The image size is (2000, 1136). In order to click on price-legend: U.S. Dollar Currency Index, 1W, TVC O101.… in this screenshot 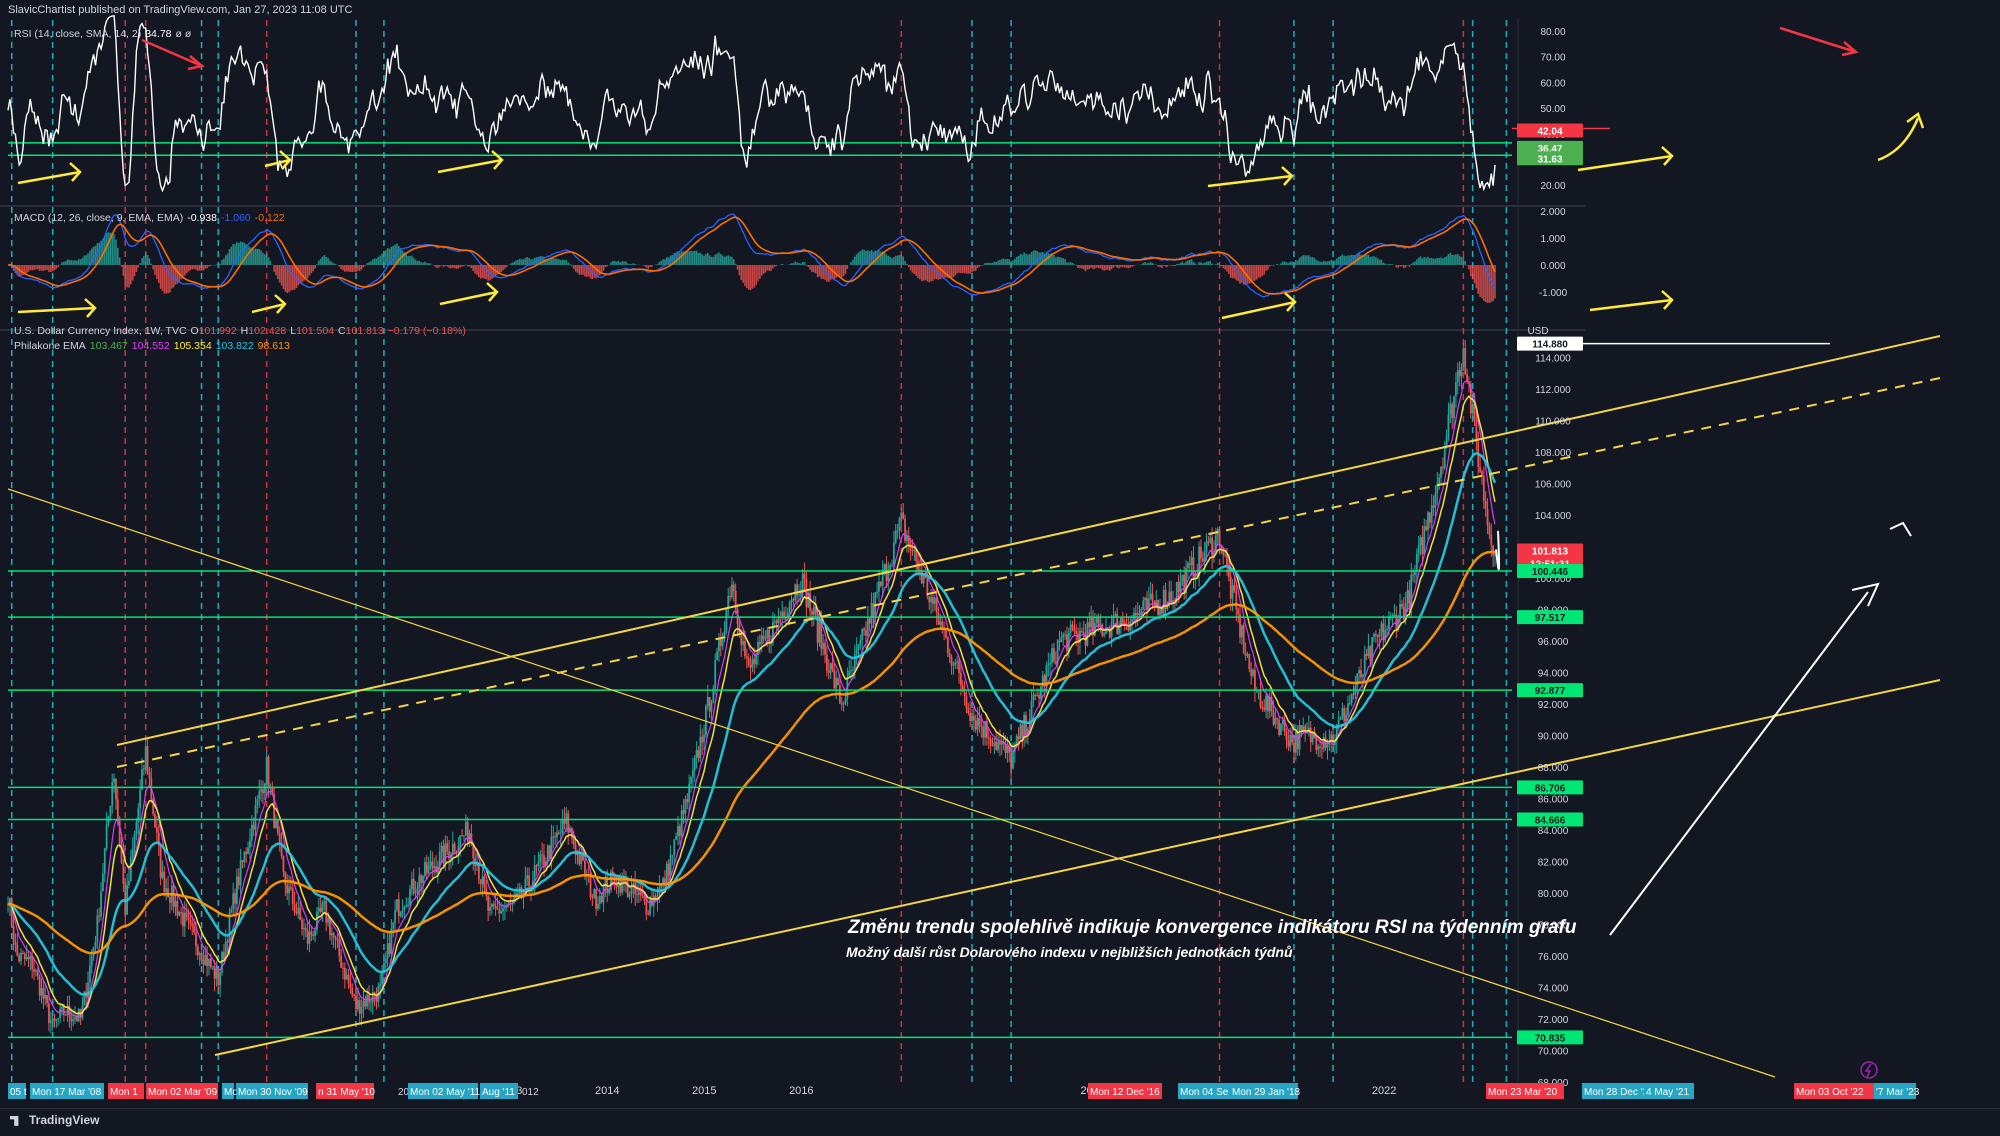, I will do `click(242, 331)`.